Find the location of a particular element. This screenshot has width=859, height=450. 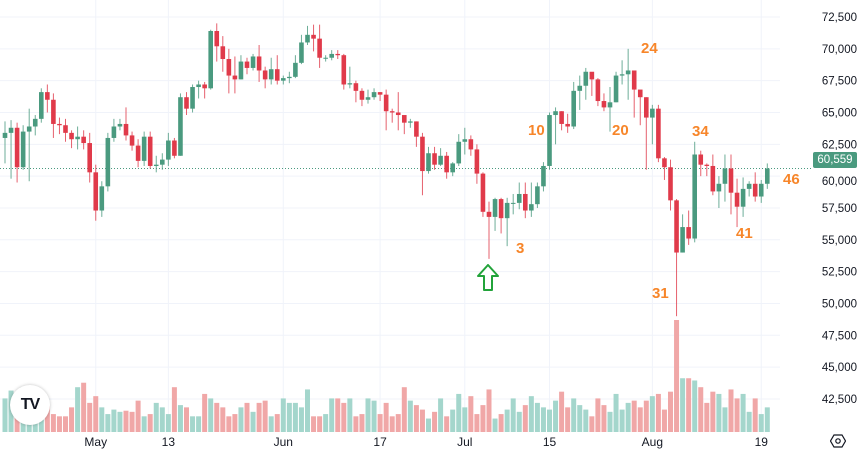

y-tick-label: 47,500 is located at coordinates (839, 336).